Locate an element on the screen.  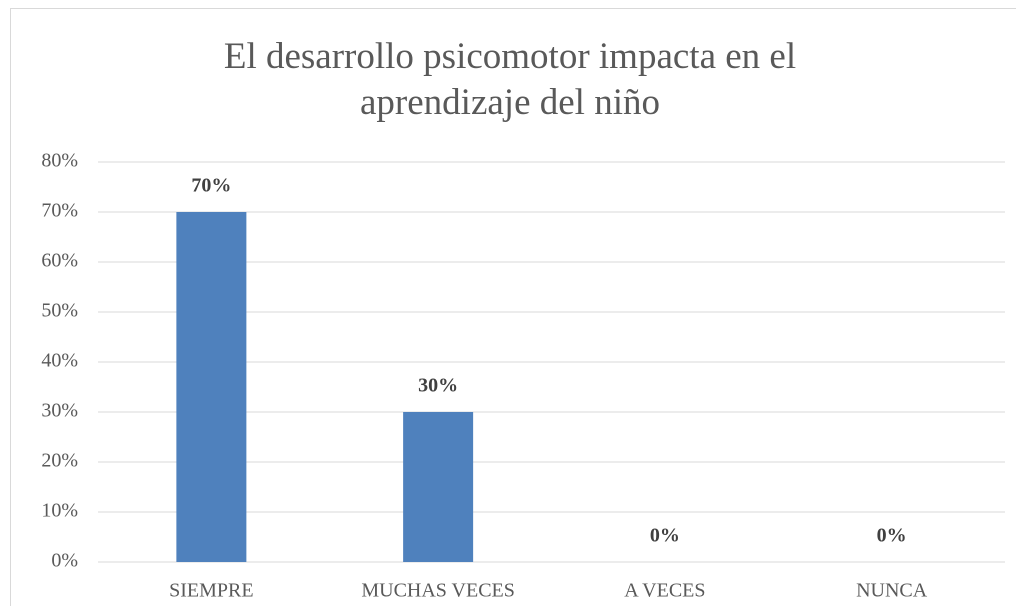
y-tick-label: 50% is located at coordinates (59, 311).